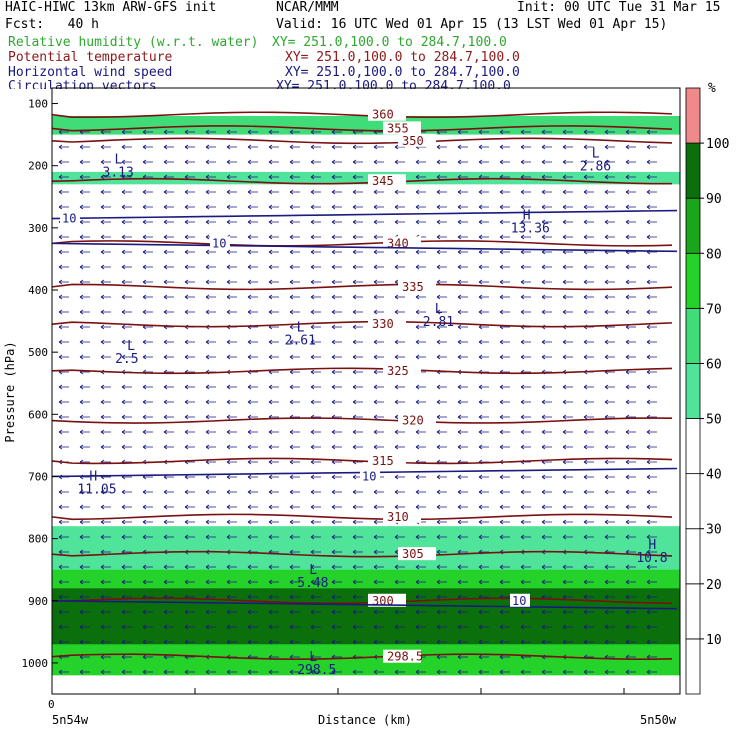 The height and width of the screenshot is (740, 740). I want to click on forecast-hour: Fcst: 40 h, so click(52, 24).